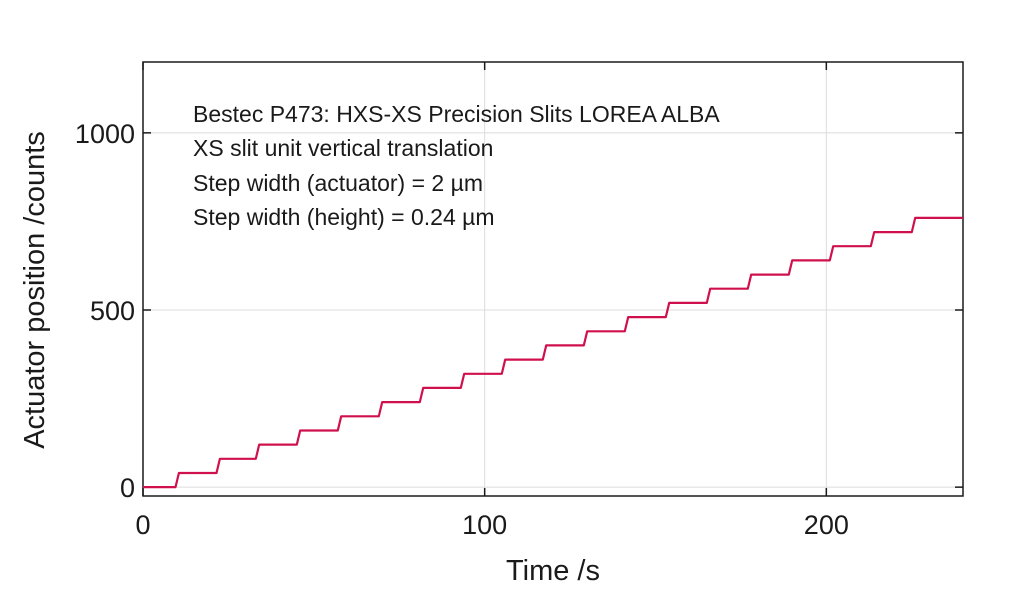 The height and width of the screenshot is (589, 1024). I want to click on x-tick-label: 200, so click(826, 525).